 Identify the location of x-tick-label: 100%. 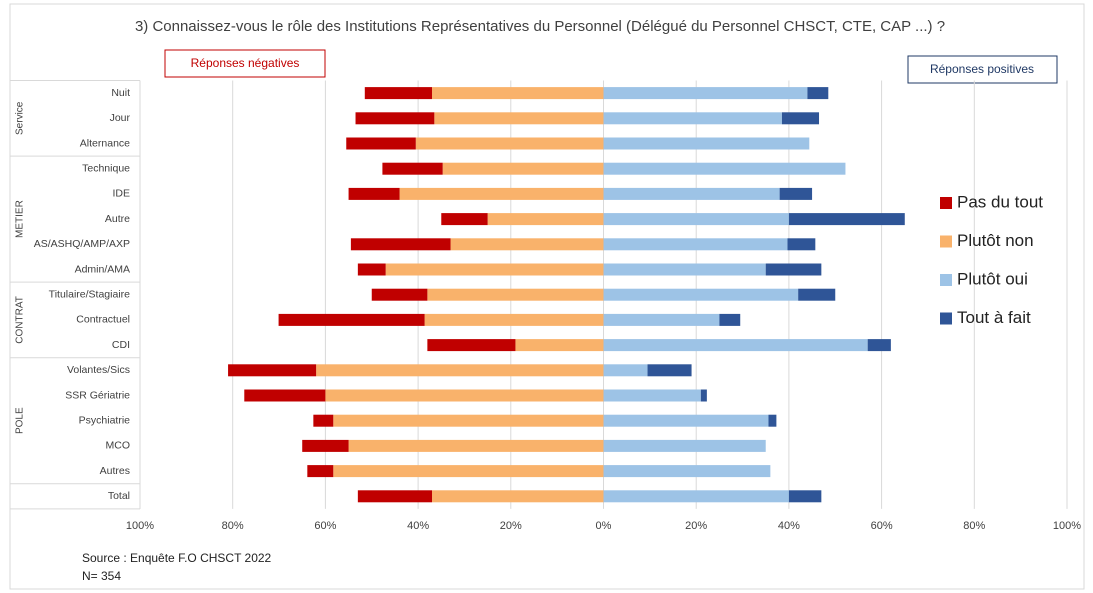
(1067, 526).